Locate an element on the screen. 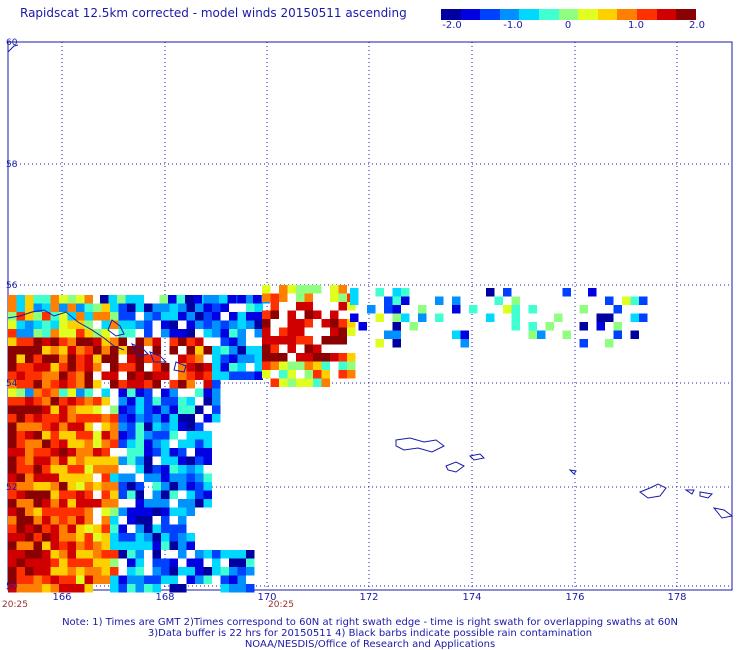 Image resolution: width=740 pixels, height=650 pixels. latitude-label: 54 is located at coordinates (12, 384).